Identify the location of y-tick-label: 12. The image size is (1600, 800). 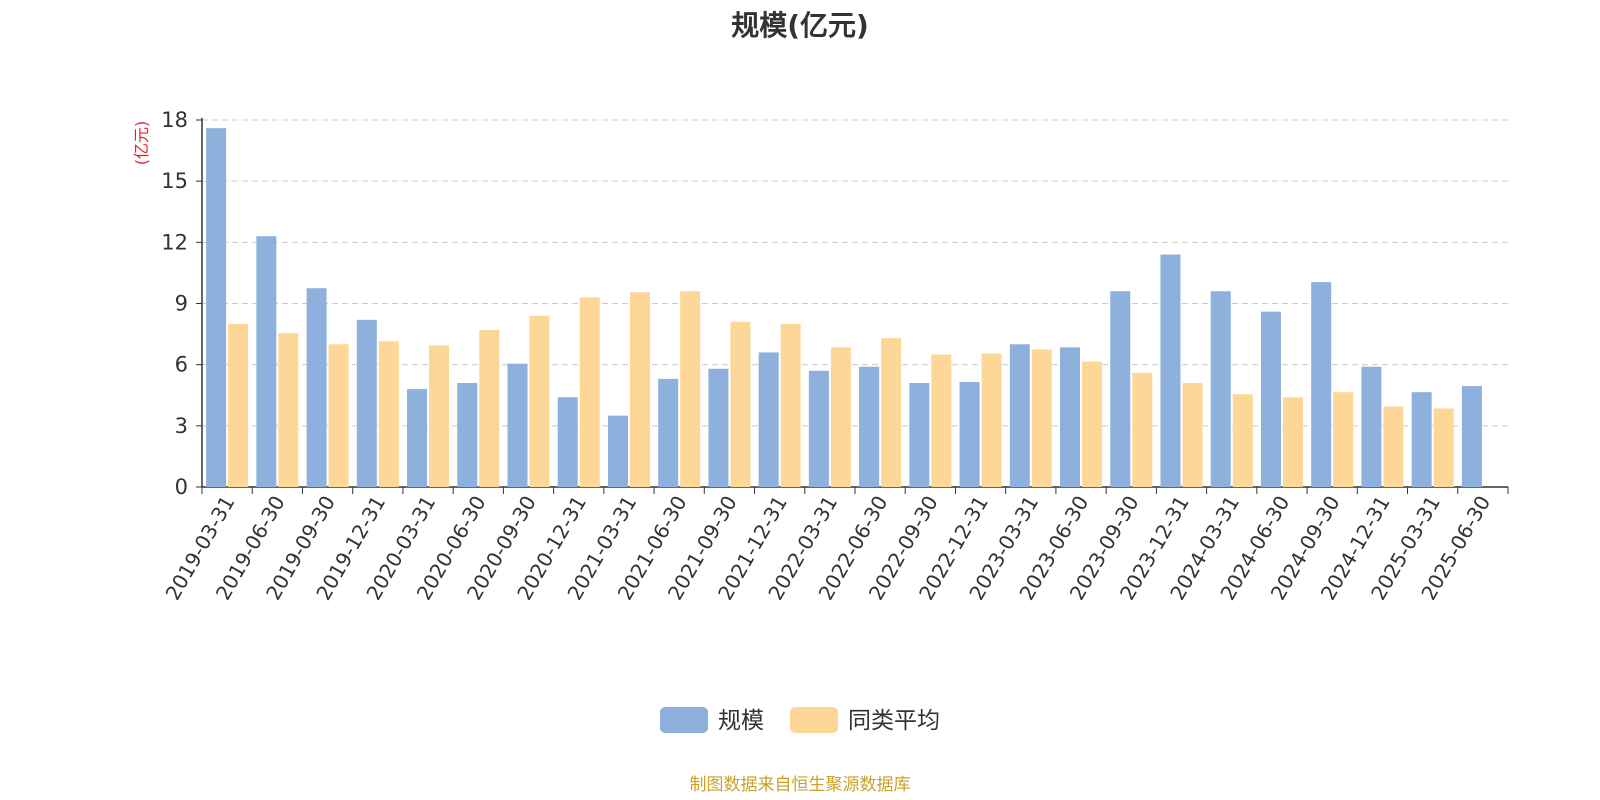
(174, 242).